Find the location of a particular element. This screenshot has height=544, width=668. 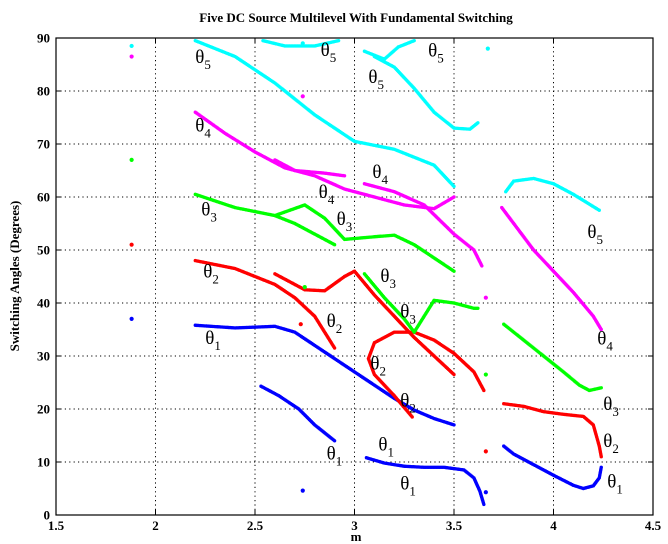

y-tick-labels: 0 10 20 30 40 50 60 70 80 90 is located at coordinates (43, 277).